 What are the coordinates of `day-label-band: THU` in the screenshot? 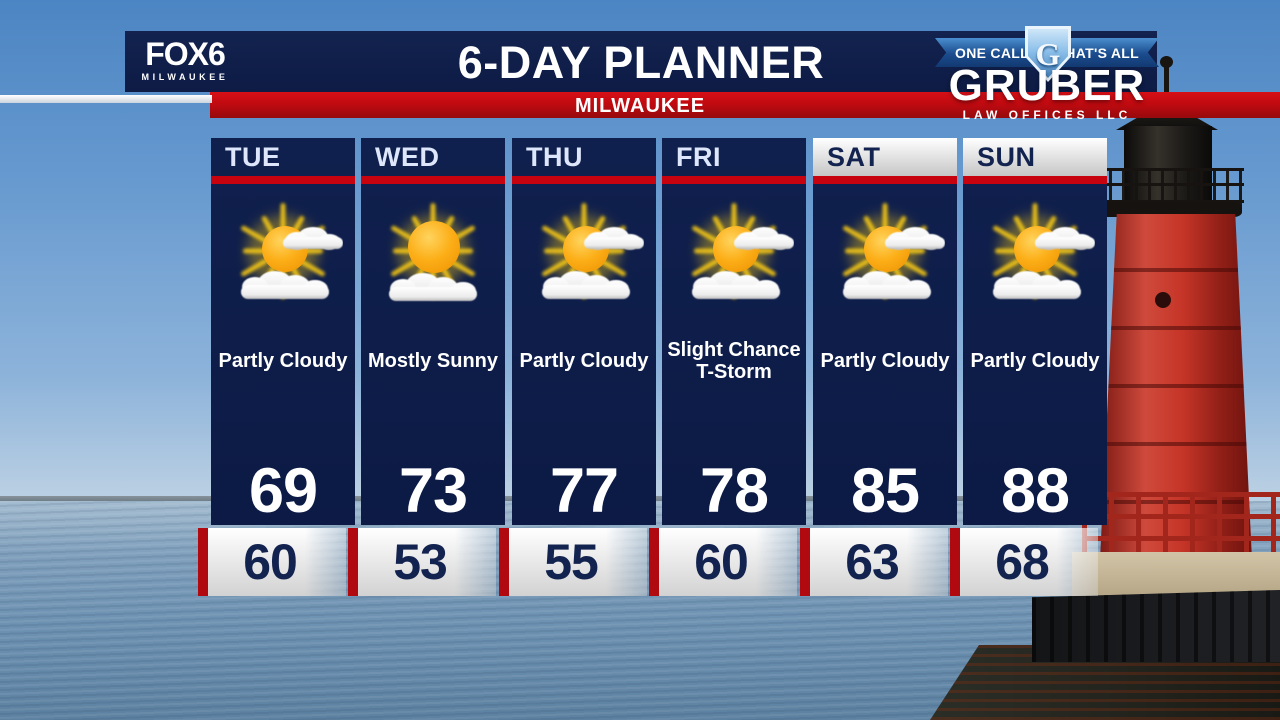 It's located at (584, 157).